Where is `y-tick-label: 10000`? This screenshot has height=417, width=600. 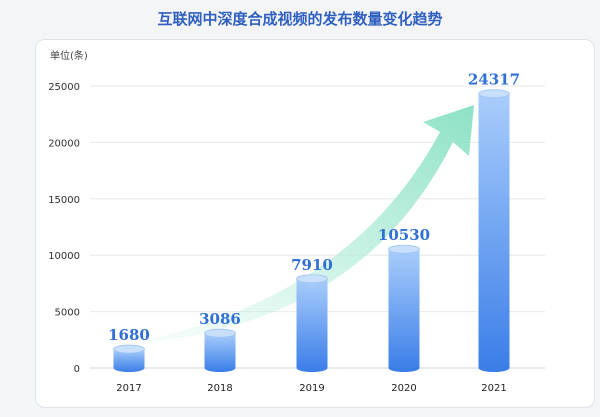
y-tick-label: 10000 is located at coordinates (64, 256).